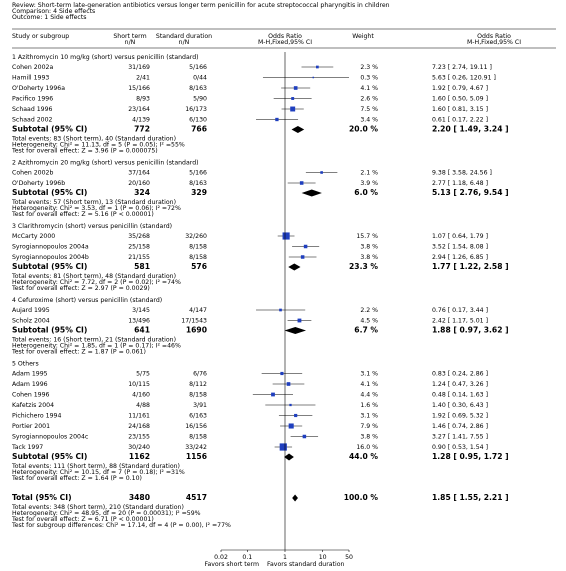  Describe the element at coordinates (139, 437) in the screenshot. I see `short-n: 23/155` at that location.